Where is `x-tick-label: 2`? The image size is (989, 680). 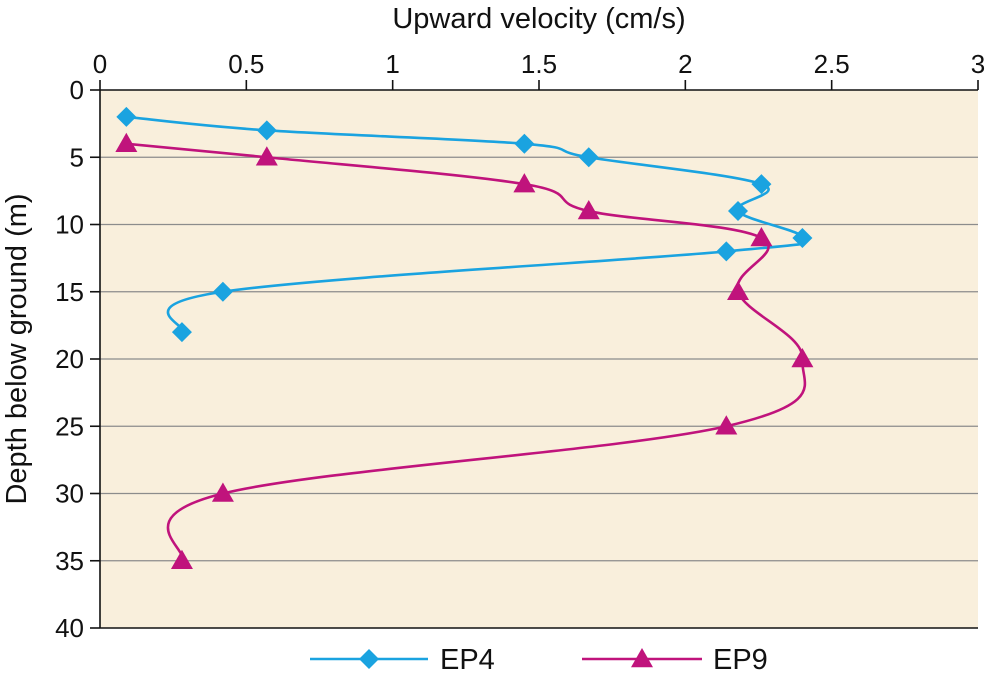
x-tick-label: 2 is located at coordinates (685, 64).